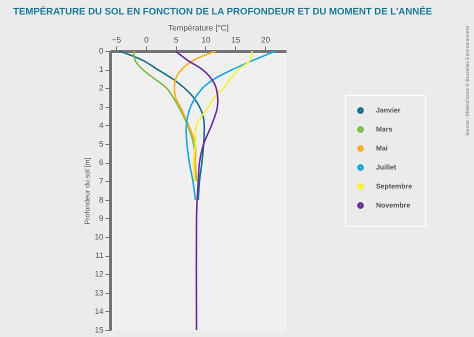 The width and height of the screenshot is (474, 337). I want to click on y-tick-label: 2, so click(101, 88).